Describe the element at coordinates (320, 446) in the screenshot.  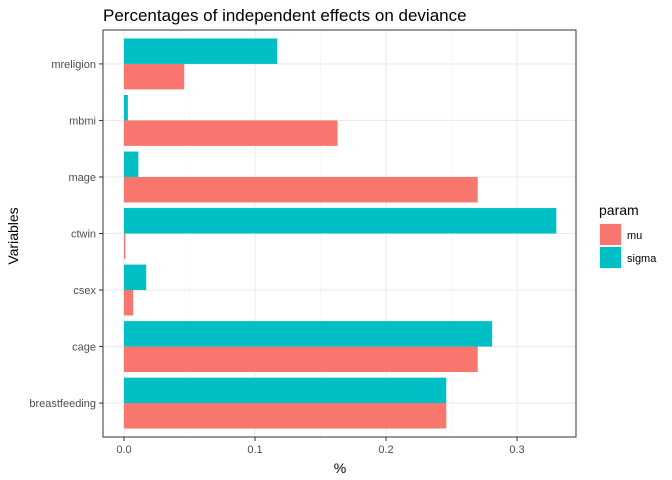
I see `x-axis: 0.0 0.1 0.2 0.3` at that location.